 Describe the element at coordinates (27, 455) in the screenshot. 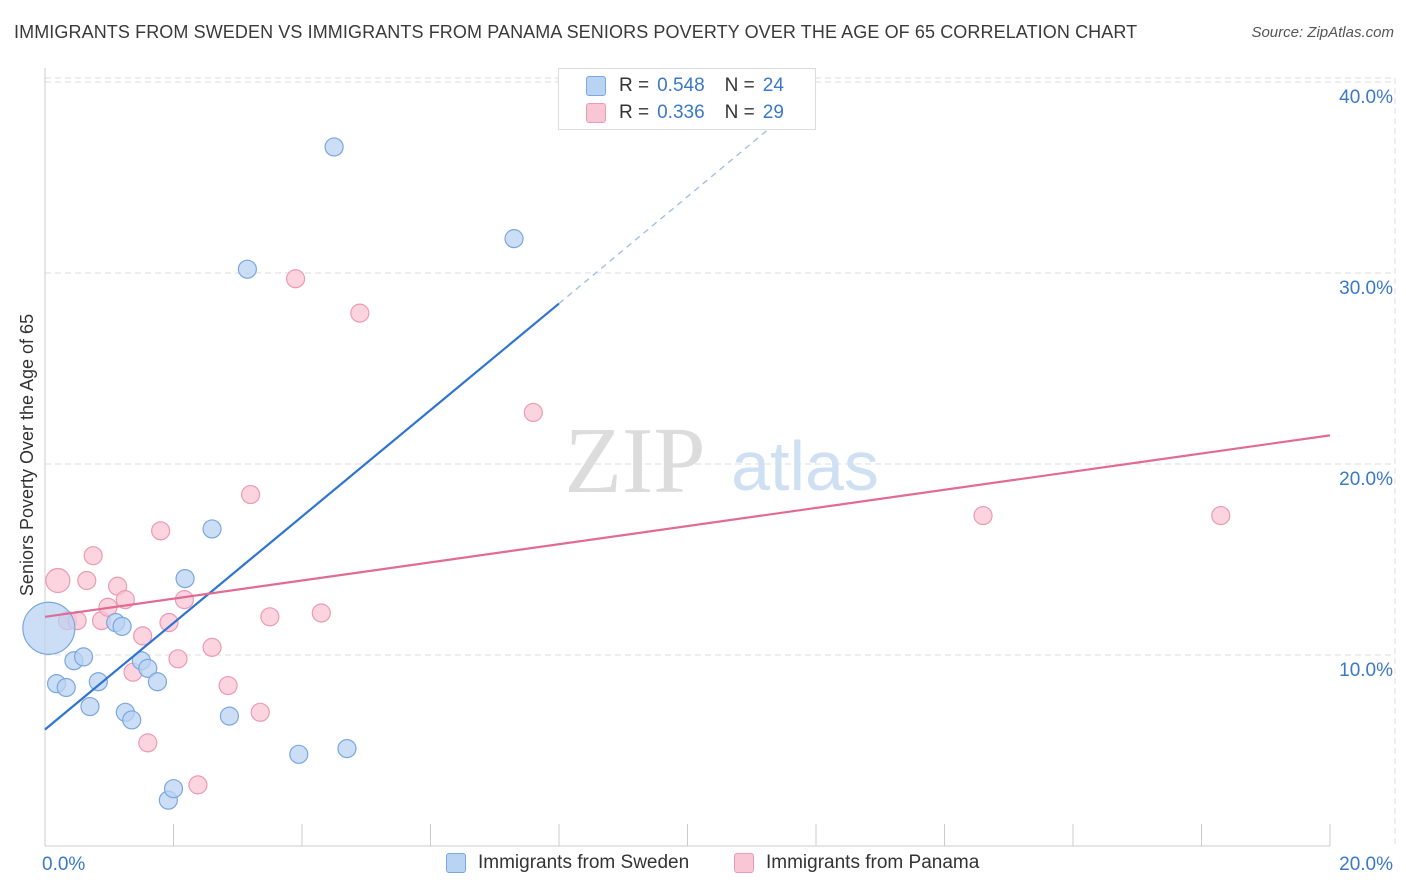

I see `y-axis-label: Seniors Poverty Over the Age of 65` at that location.